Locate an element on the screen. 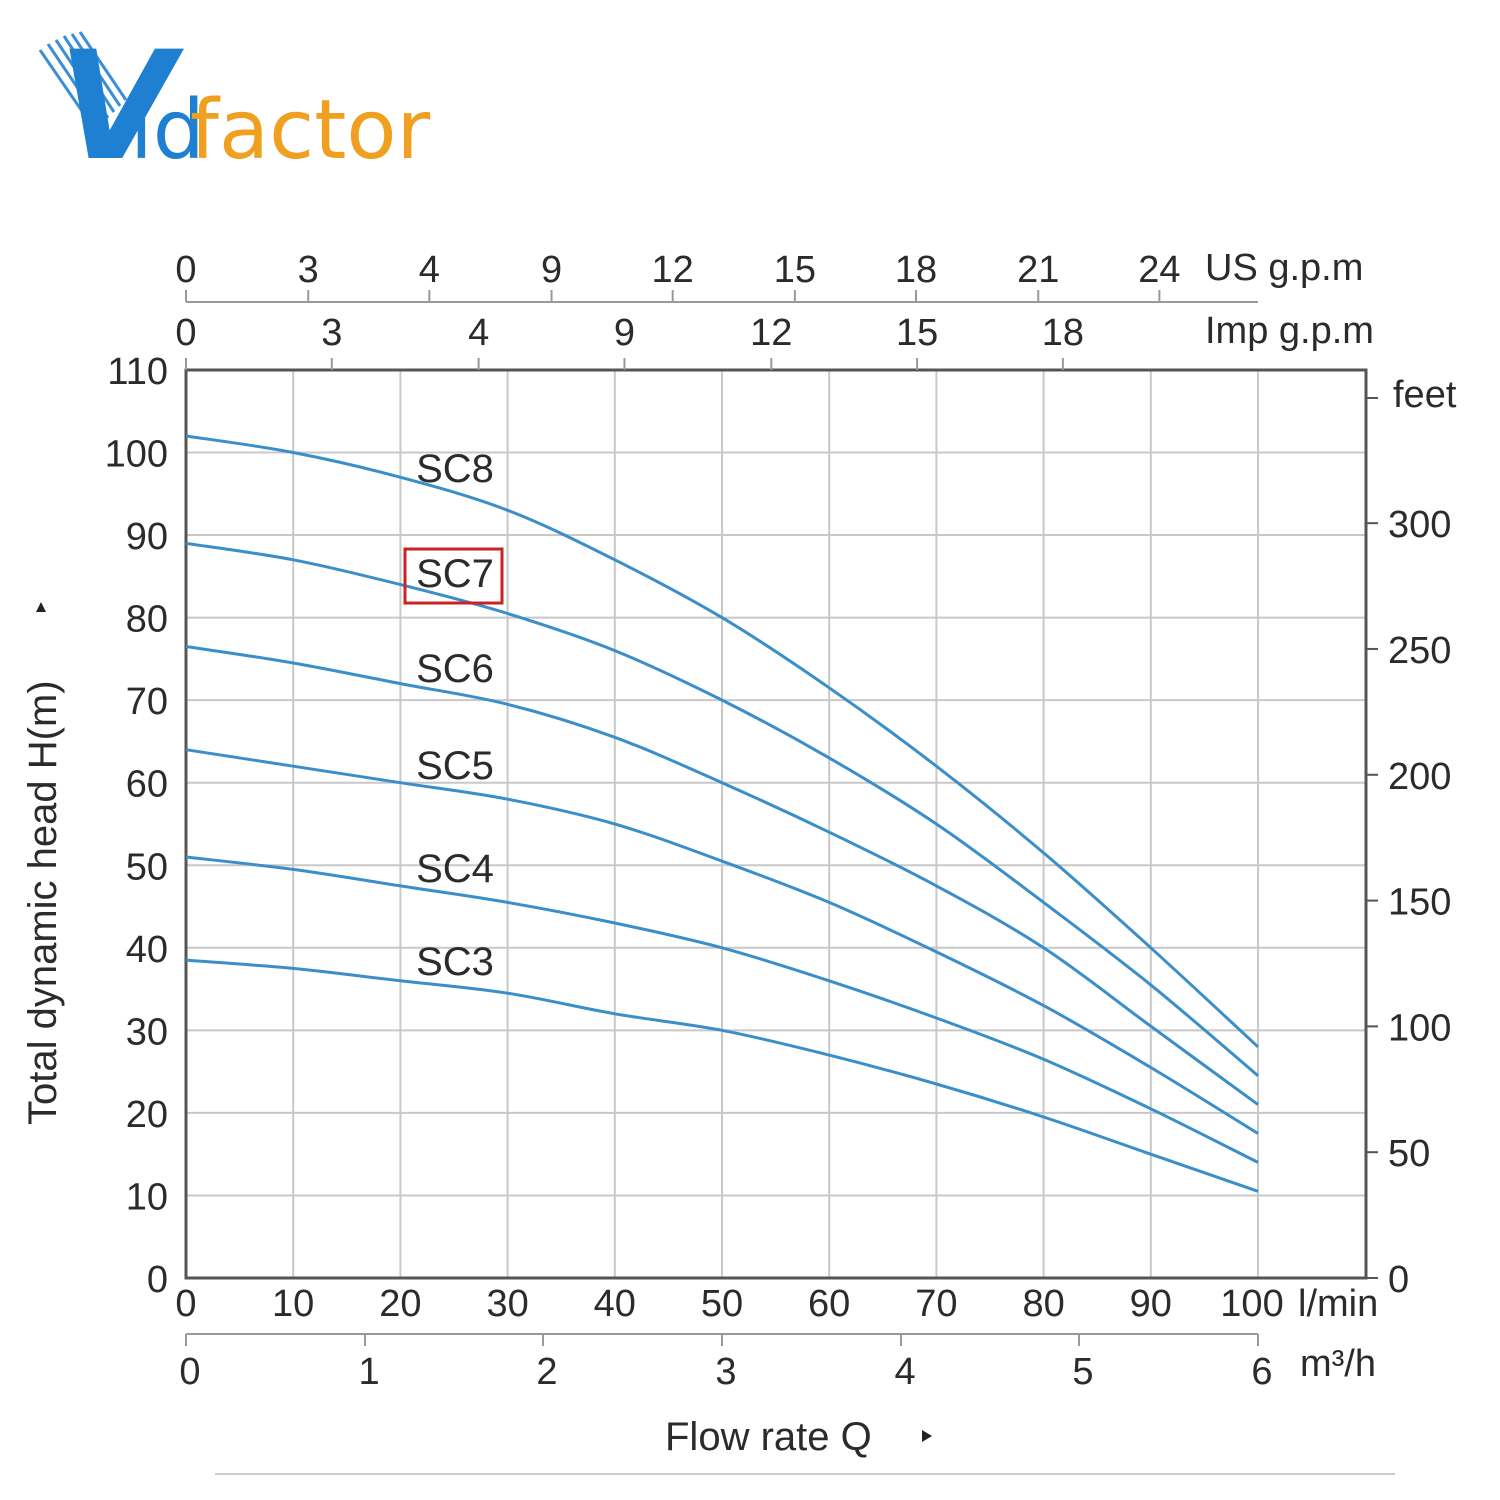 The width and height of the screenshot is (1500, 1500). x-tick-label: 40 is located at coordinates (615, 1304).